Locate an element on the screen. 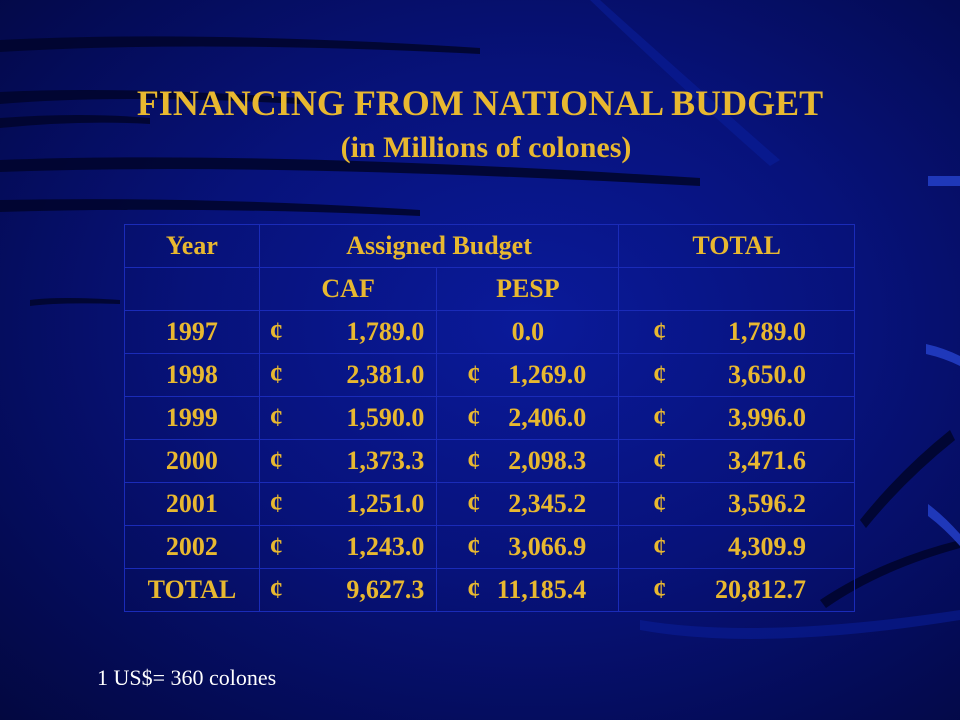  cell-caf: ¢ 1,373.3 is located at coordinates (348, 461).